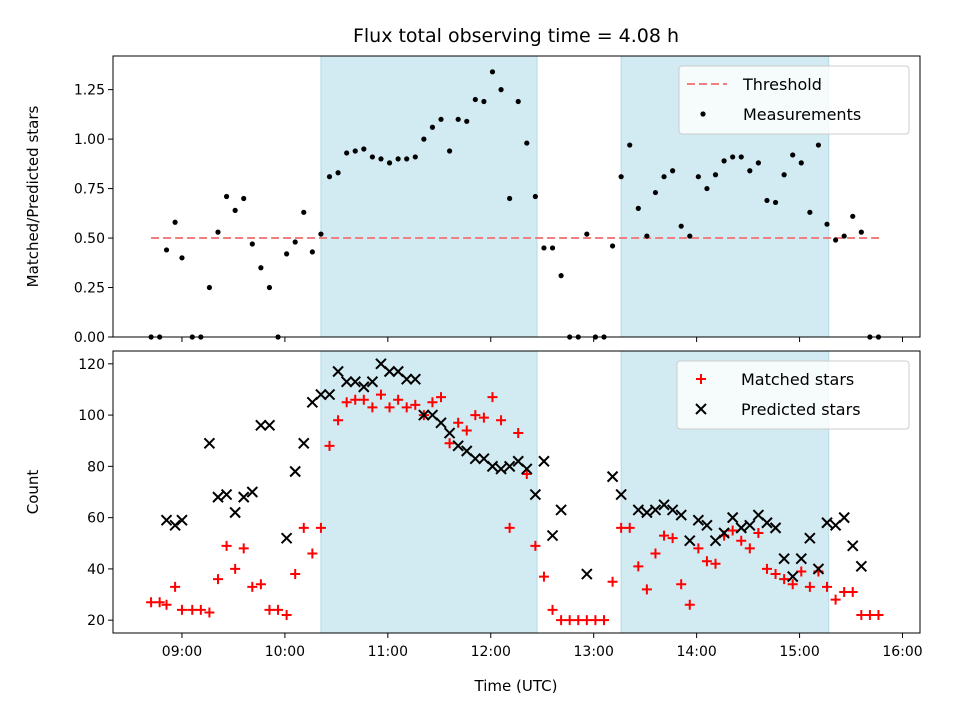 The width and height of the screenshot is (960, 720). What do you see at coordinates (96, 570) in the screenshot?
I see `y-tick-label: 40` at bounding box center [96, 570].